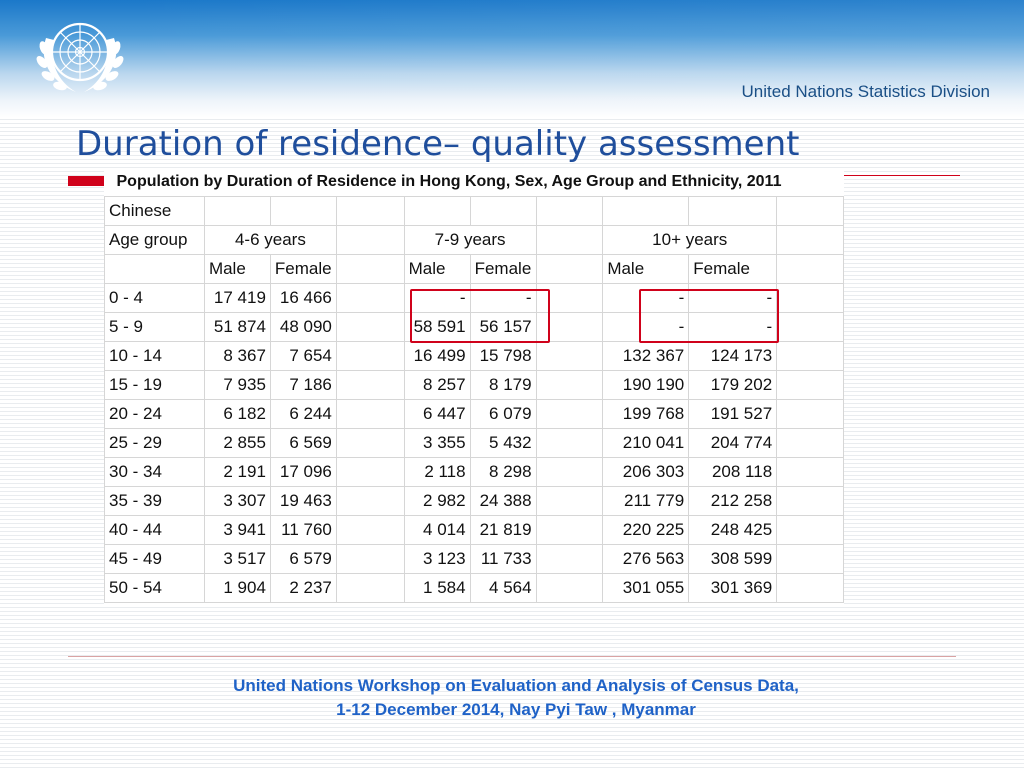  Describe the element at coordinates (900, 175) in the screenshot. I see `title-divider` at that location.